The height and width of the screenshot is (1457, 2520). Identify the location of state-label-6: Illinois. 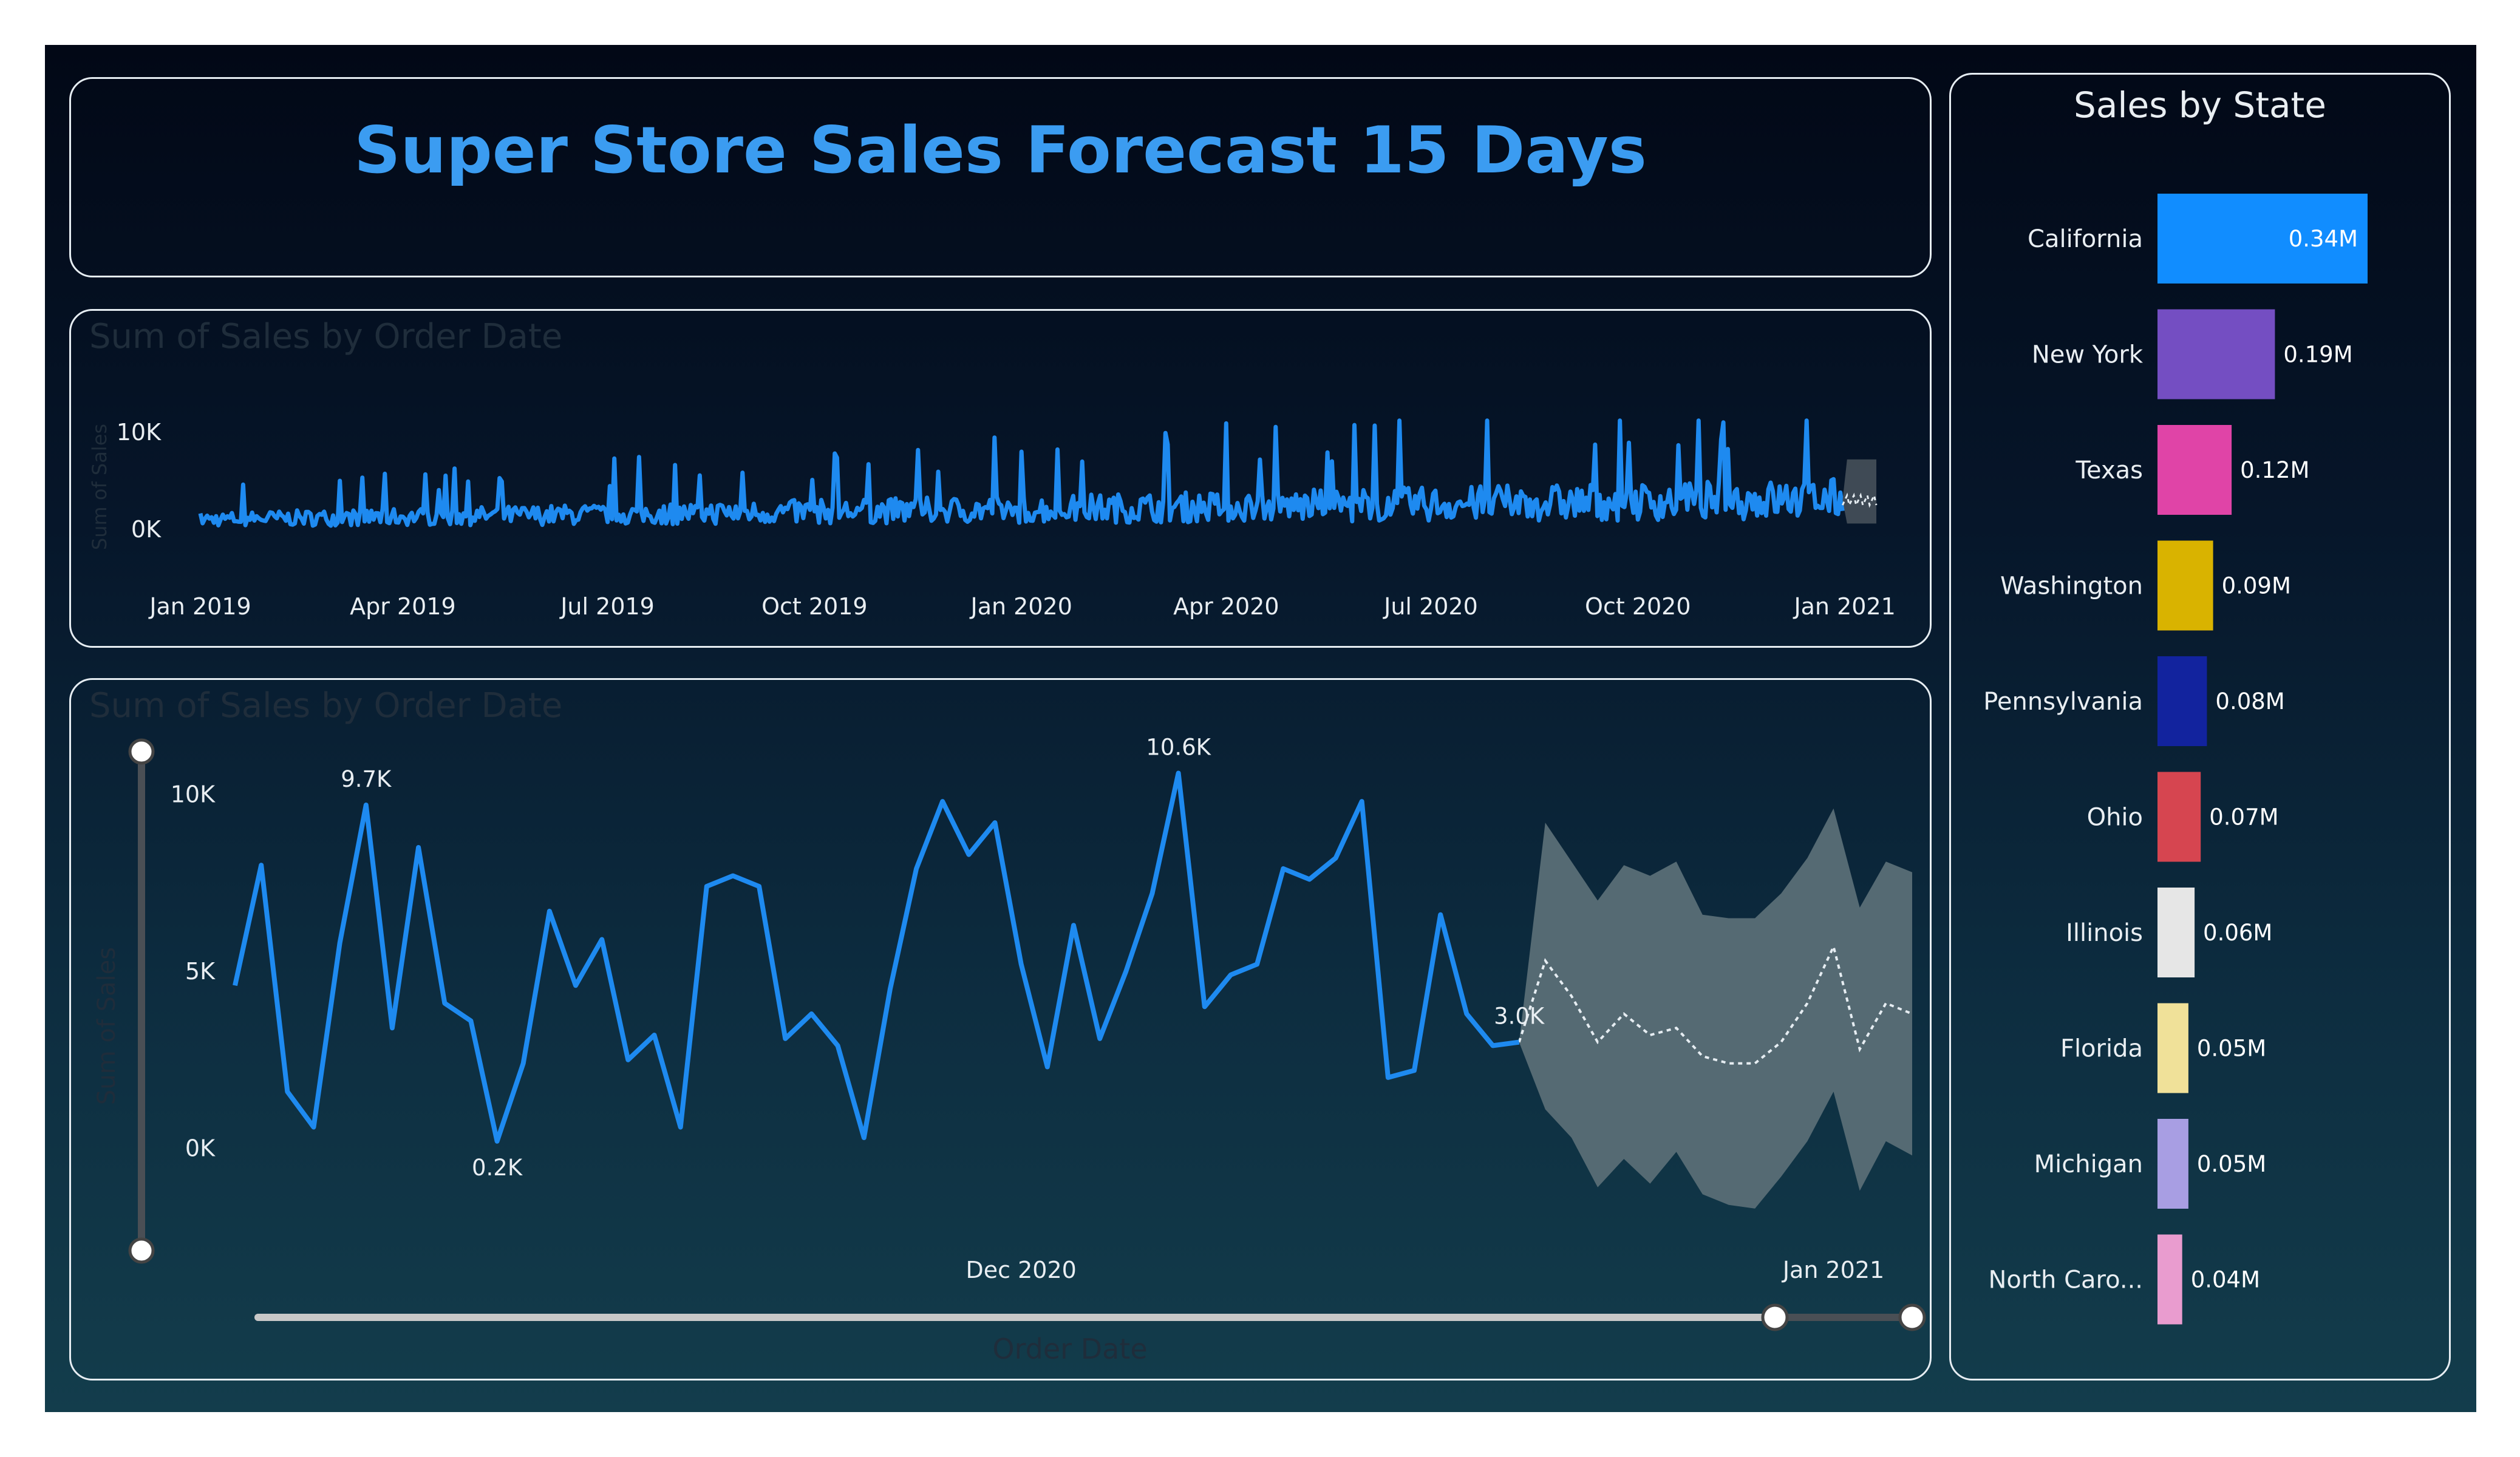
(2104, 933).